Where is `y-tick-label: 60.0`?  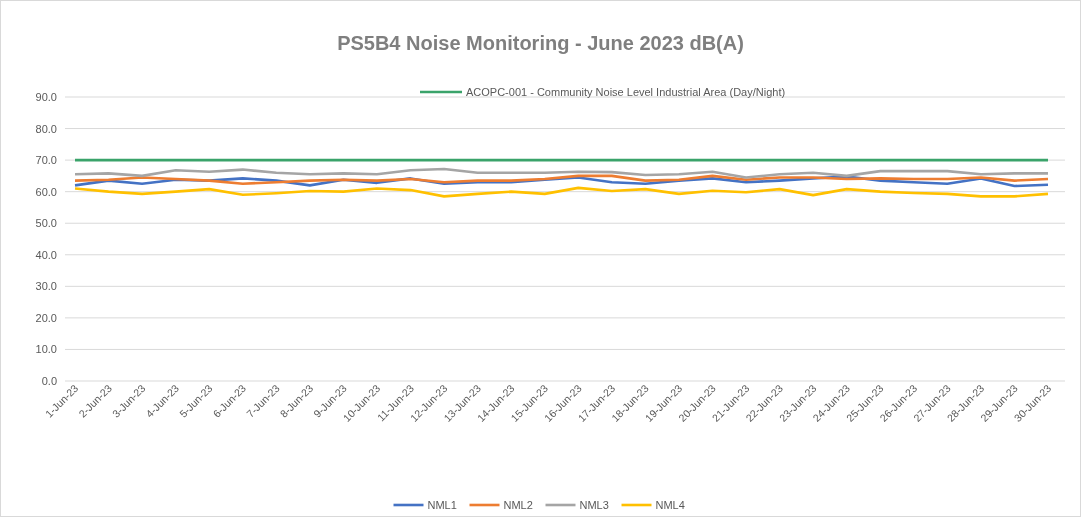
y-tick-label: 60.0 is located at coordinates (46, 191).